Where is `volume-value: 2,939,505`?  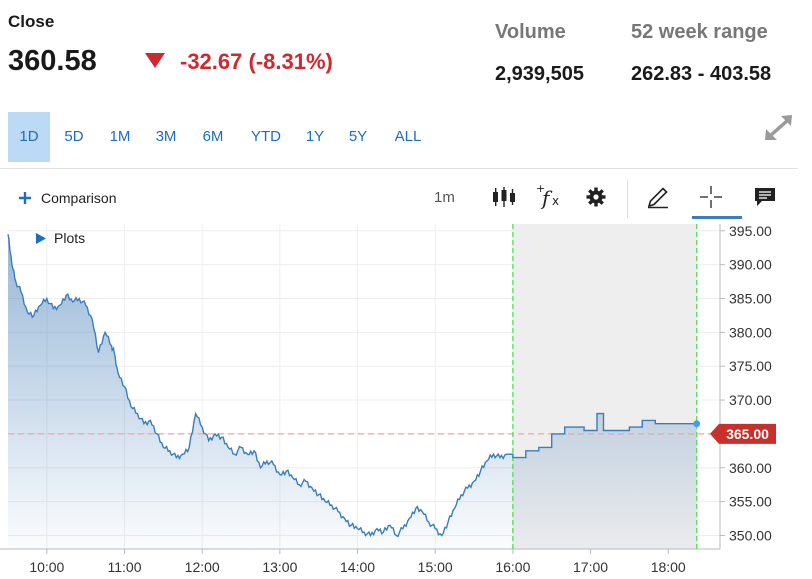 volume-value: 2,939,505 is located at coordinates (539, 74).